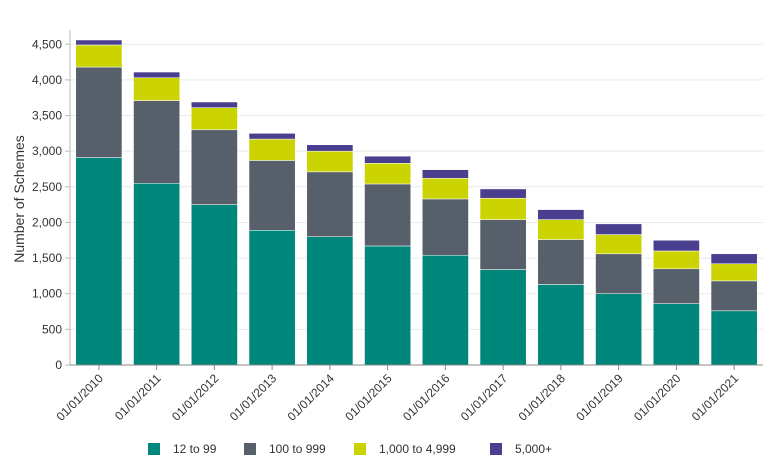 The width and height of the screenshot is (777, 473). Describe the element at coordinates (80, 397) in the screenshot. I see `x-tick-label: 01/01/2010` at that location.